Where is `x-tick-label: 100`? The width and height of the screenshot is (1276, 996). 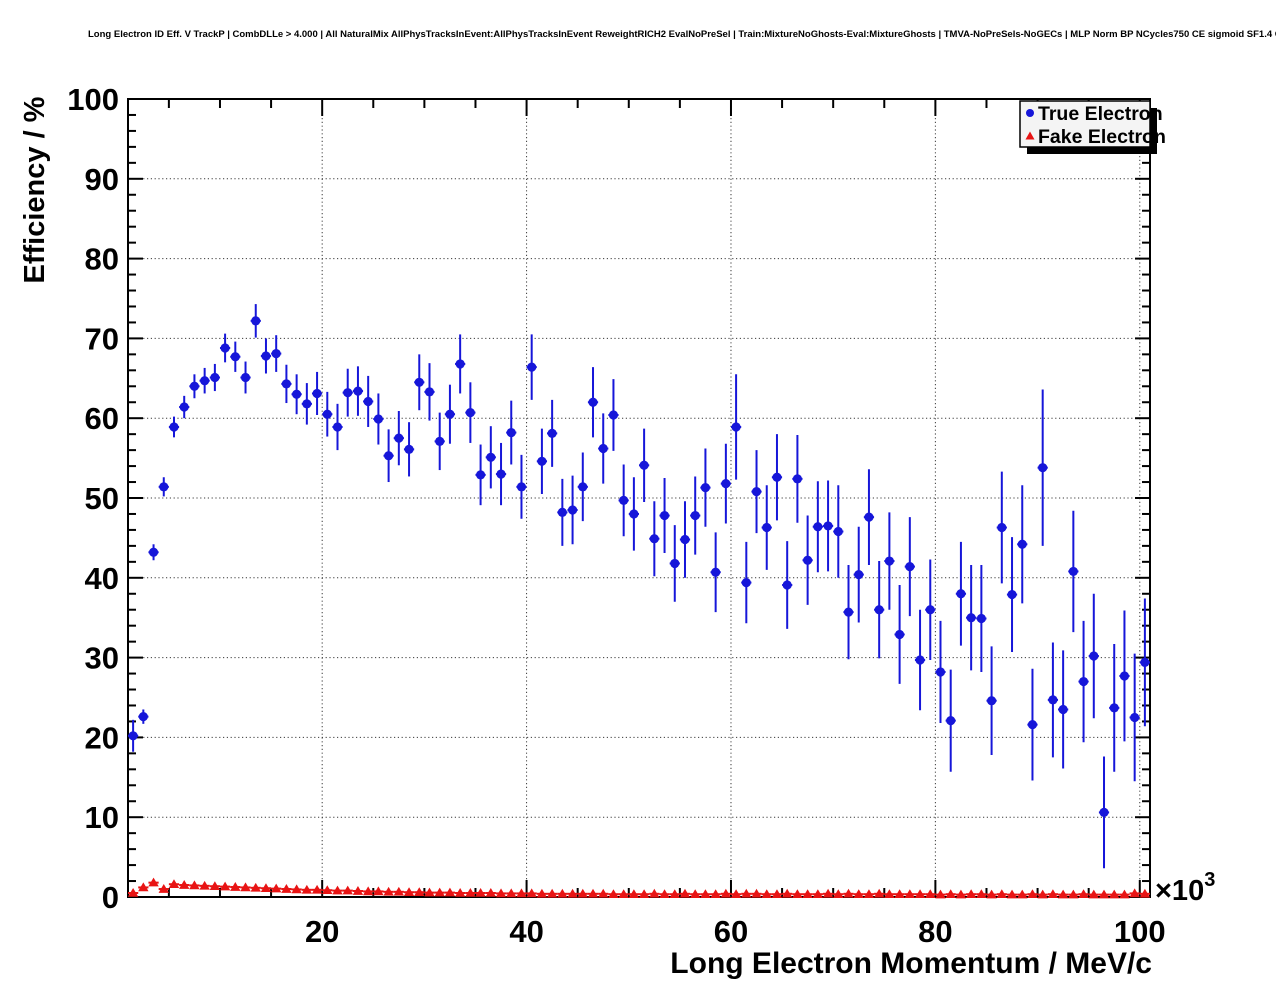
x-tick-label: 100 is located at coordinates (1140, 931).